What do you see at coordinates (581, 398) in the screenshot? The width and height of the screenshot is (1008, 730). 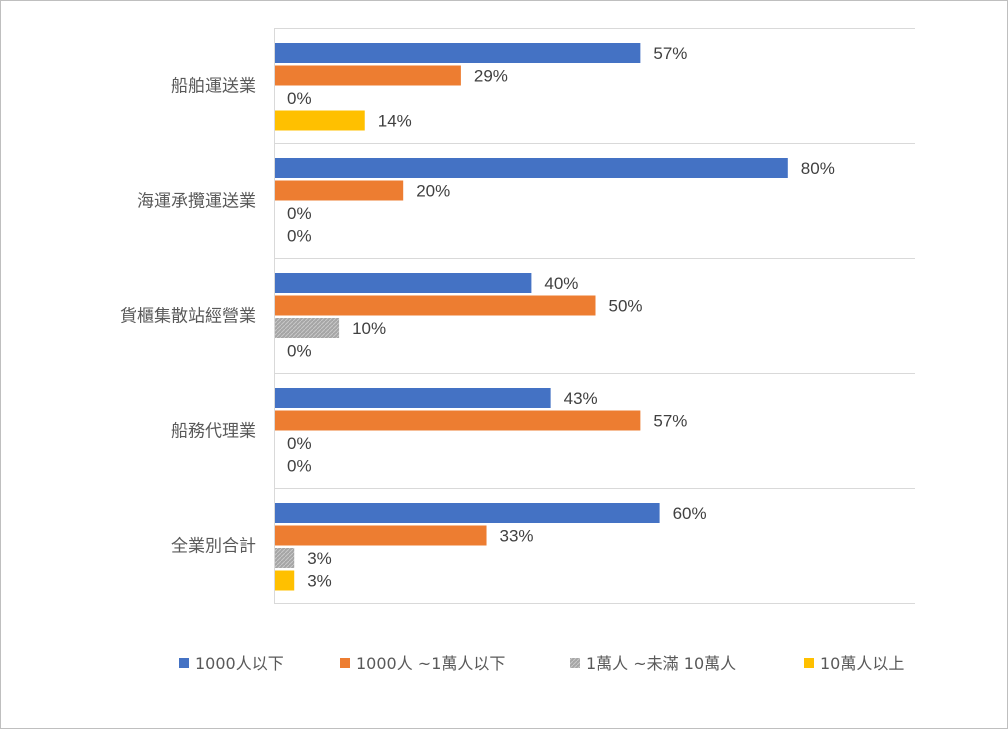 I see `data-label: 43%` at bounding box center [581, 398].